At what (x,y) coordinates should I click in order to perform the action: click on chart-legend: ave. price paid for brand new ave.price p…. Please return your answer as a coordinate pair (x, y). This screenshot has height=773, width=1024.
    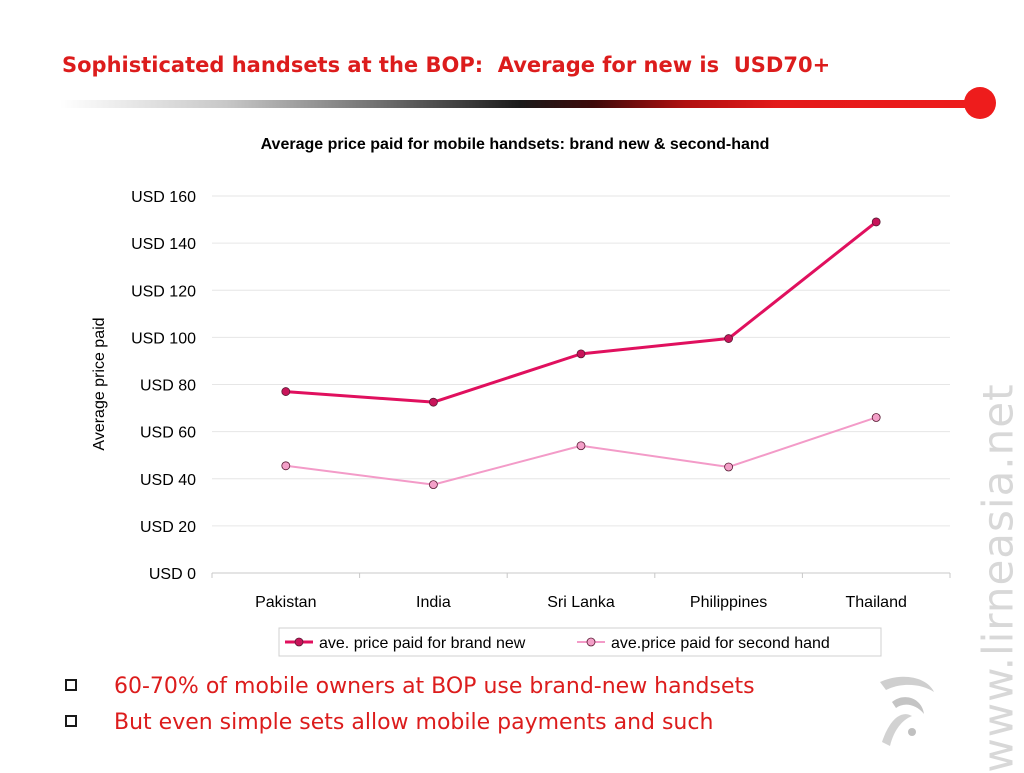
    Looking at the image, I should click on (580, 642).